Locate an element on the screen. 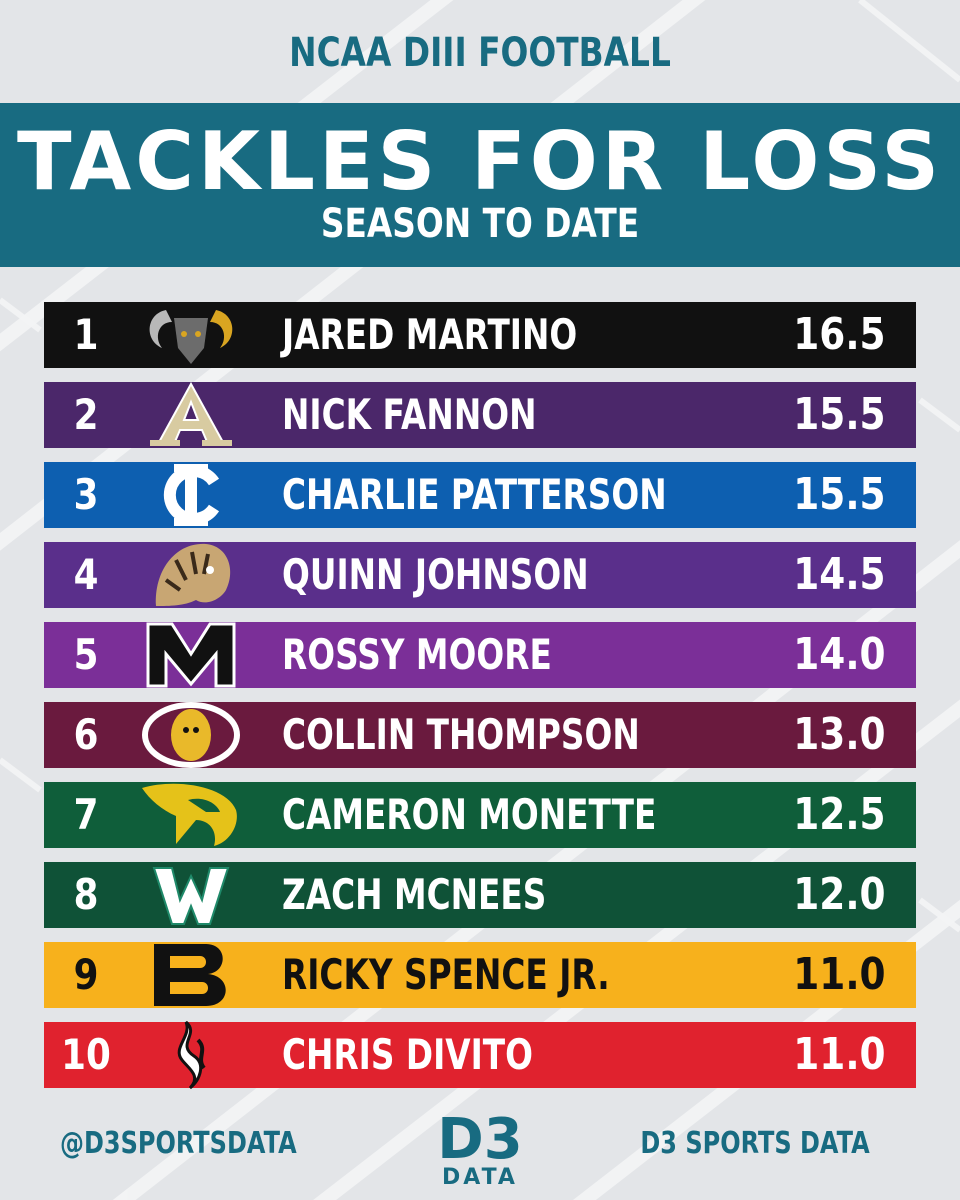  leader-row: 1 JARED MARTINO 16.5 is located at coordinates (480, 335).